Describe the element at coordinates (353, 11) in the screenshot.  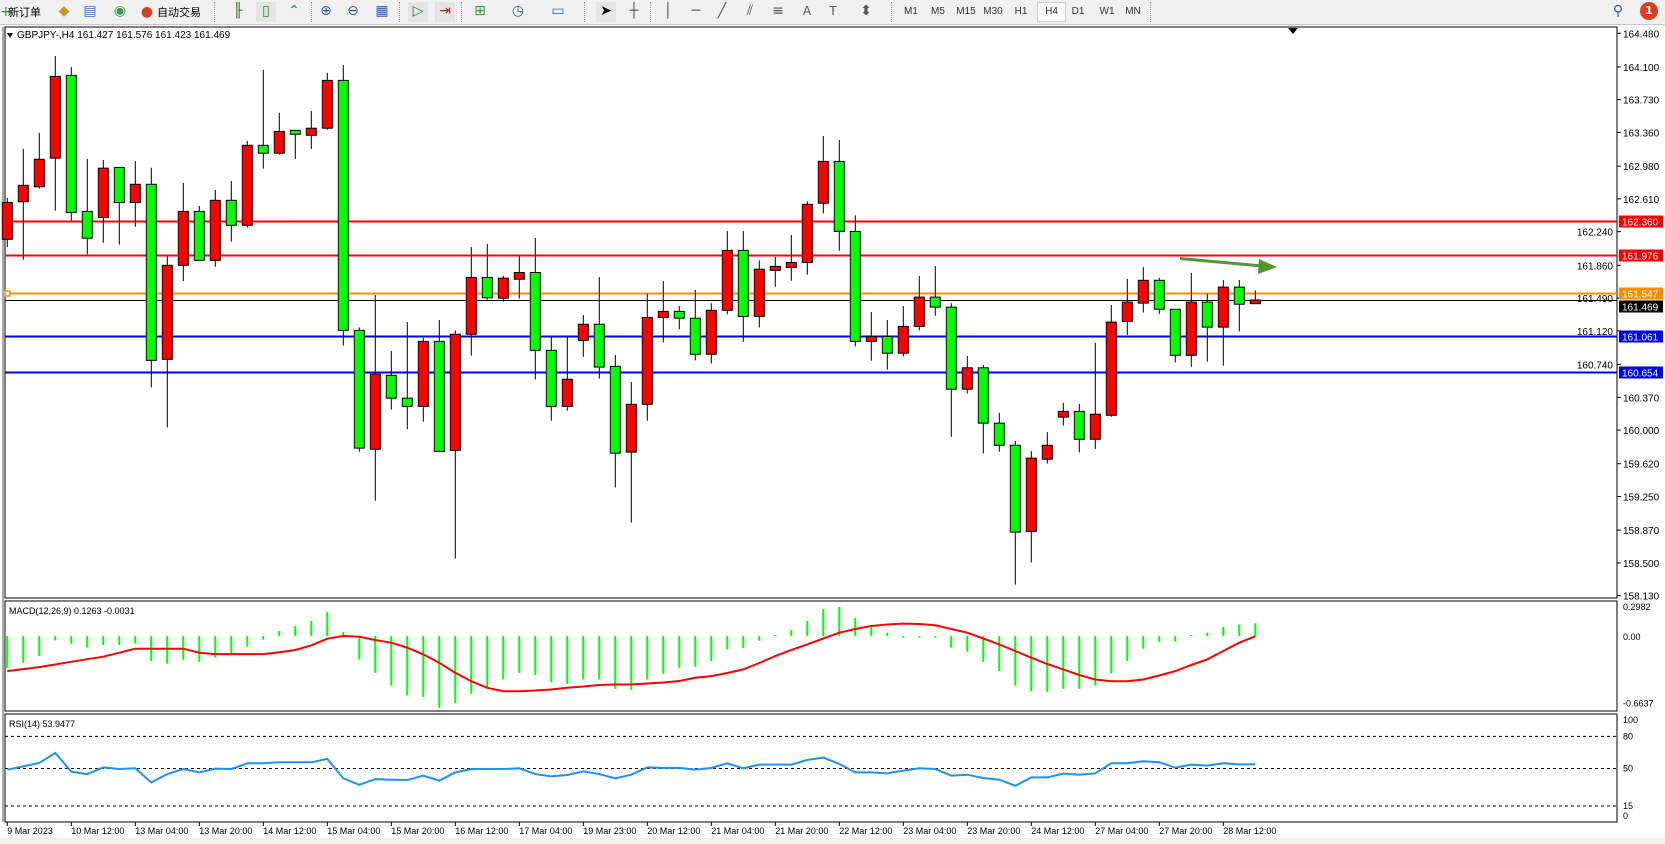
I see `zoom-out-icon: ⊖` at that location.